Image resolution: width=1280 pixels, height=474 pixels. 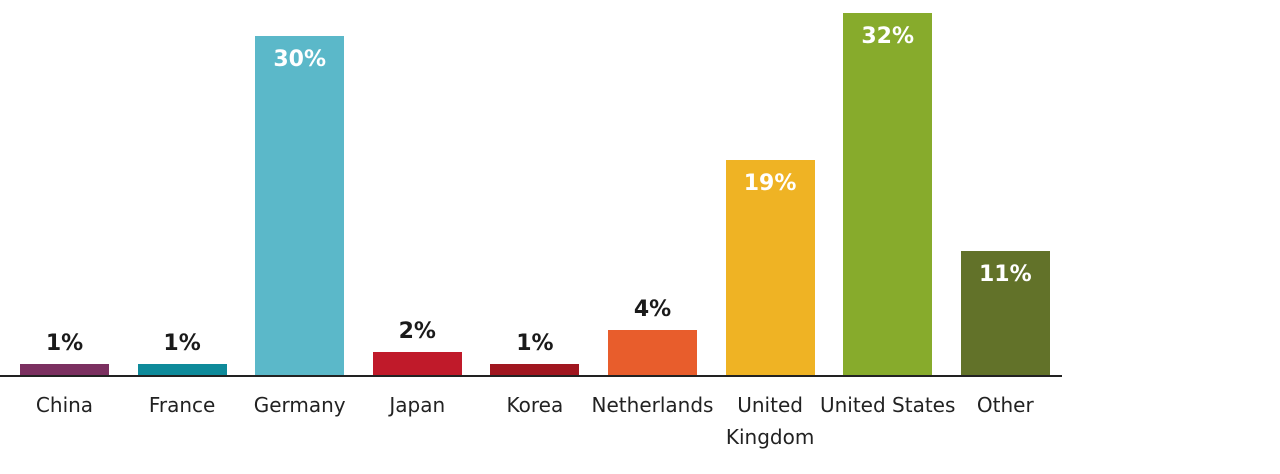 I want to click on x-tick-label: United States, so click(x=887, y=405).